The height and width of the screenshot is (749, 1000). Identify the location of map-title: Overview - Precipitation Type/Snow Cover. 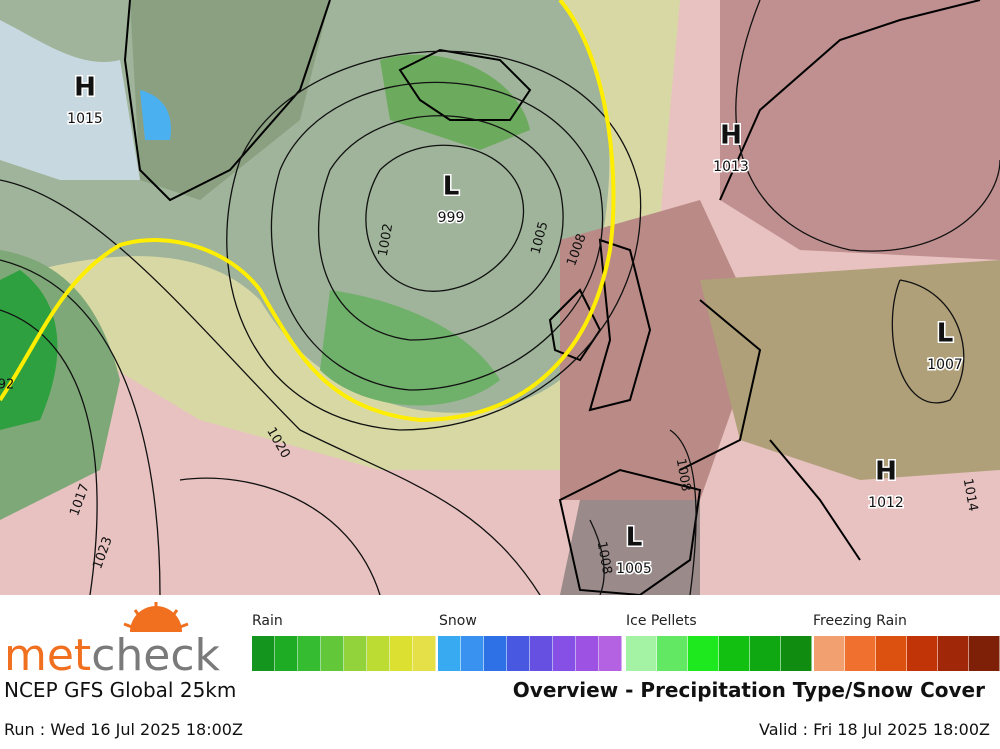
(749, 690).